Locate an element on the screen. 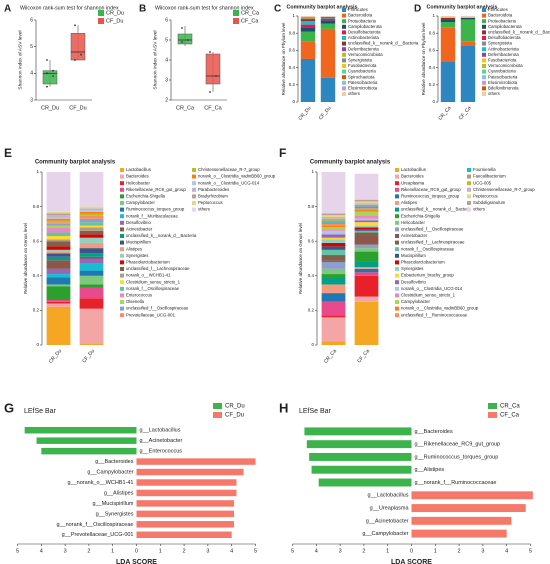  x-tick-label: 4 is located at coordinates (41, 551).